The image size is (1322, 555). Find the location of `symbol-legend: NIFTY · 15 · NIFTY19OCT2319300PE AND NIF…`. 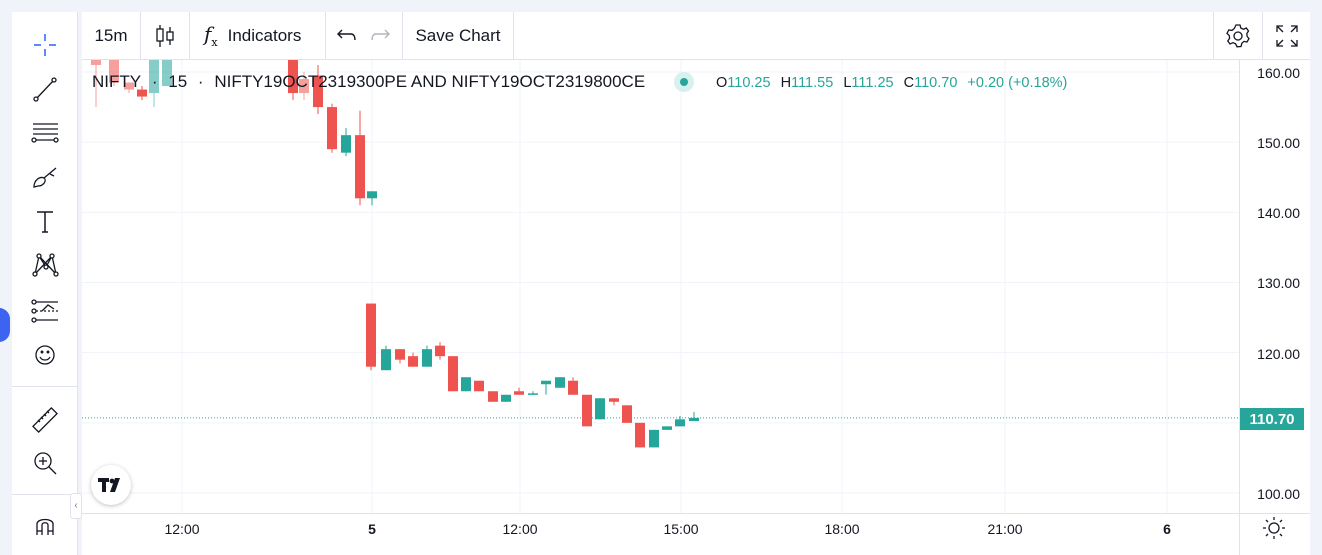

symbol-legend: NIFTY · 15 · NIFTY19OCT2319300PE AND NIF… is located at coordinates (371, 82).